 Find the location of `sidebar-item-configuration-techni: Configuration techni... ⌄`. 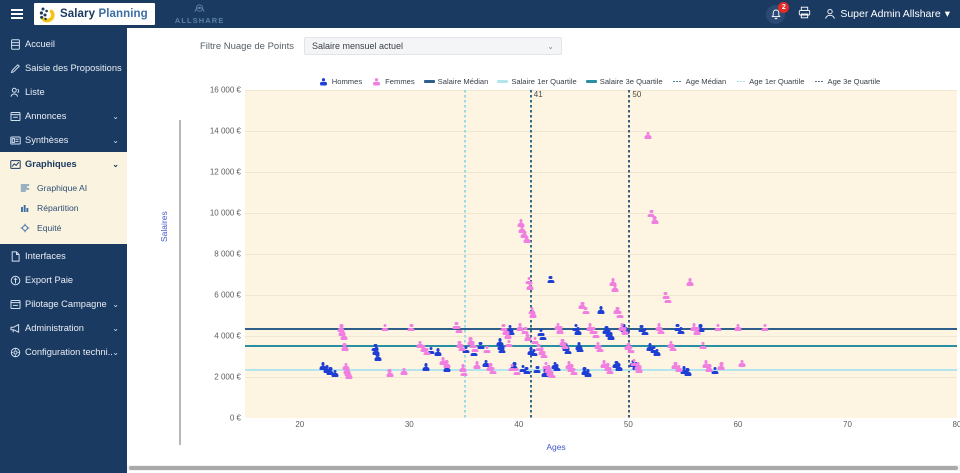

sidebar-item-configuration-techni: Configuration techni... ⌄ is located at coordinates (63, 352).